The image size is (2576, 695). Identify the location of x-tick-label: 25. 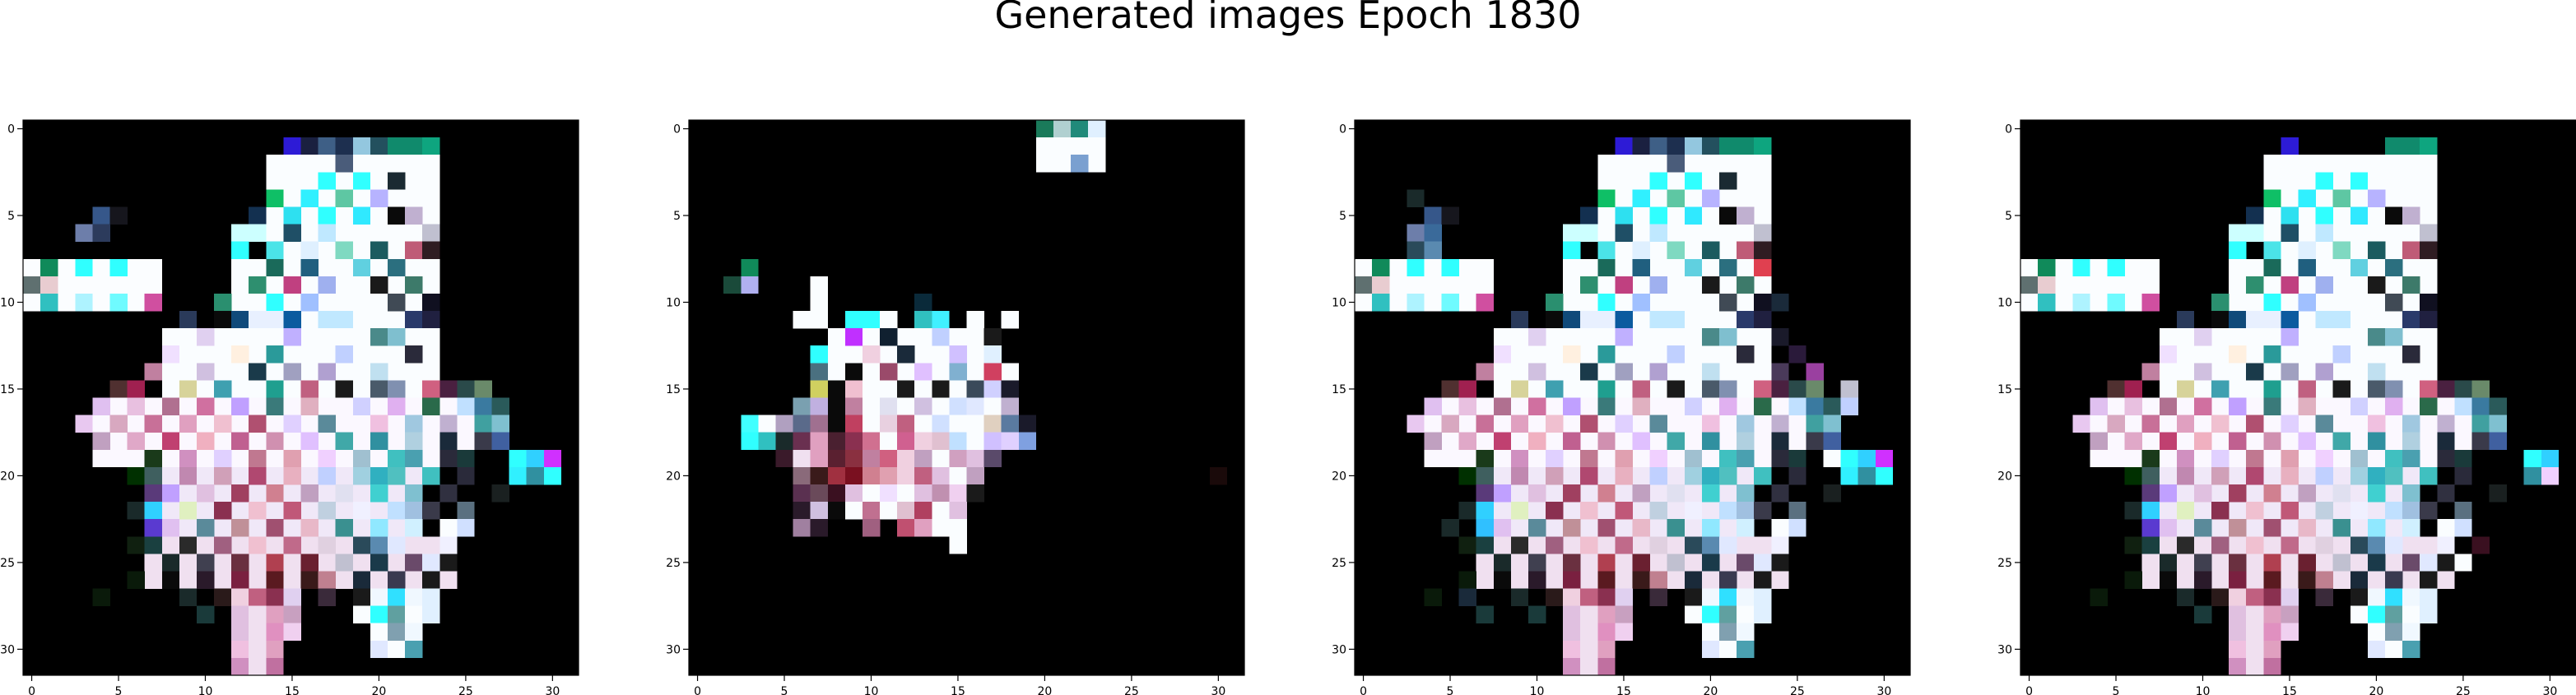
(1798, 690).